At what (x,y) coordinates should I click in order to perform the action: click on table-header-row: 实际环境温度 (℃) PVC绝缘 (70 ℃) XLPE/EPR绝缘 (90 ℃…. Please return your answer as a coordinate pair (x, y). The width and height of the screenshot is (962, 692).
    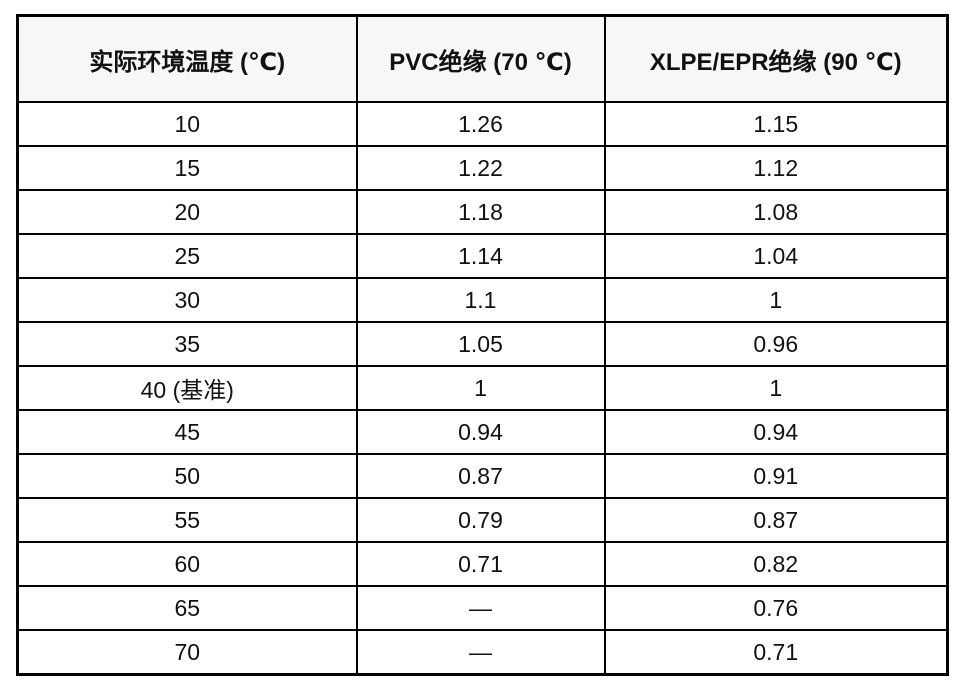
    Looking at the image, I should click on (482, 58).